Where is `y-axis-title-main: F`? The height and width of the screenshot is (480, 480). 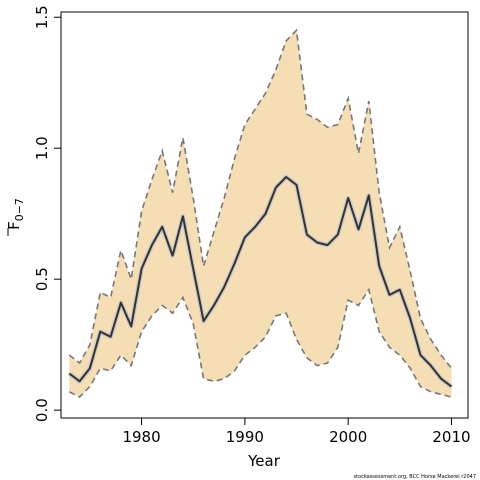 y-axis-title-main: F is located at coordinates (14, 225).